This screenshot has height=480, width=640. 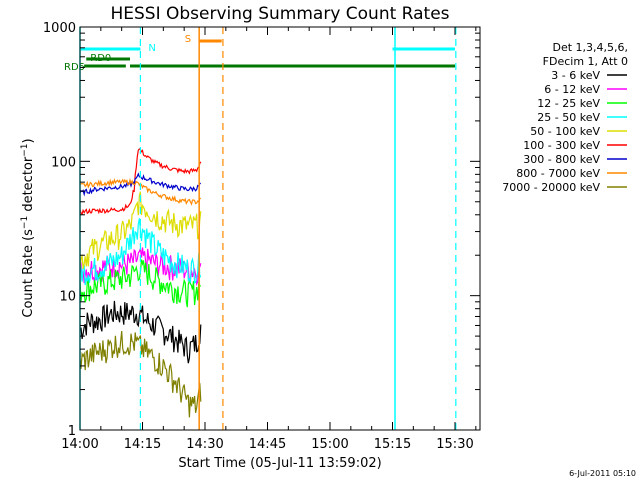 What do you see at coordinates (204, 444) in the screenshot?
I see `x-tick-label-2: 14:30` at bounding box center [204, 444].